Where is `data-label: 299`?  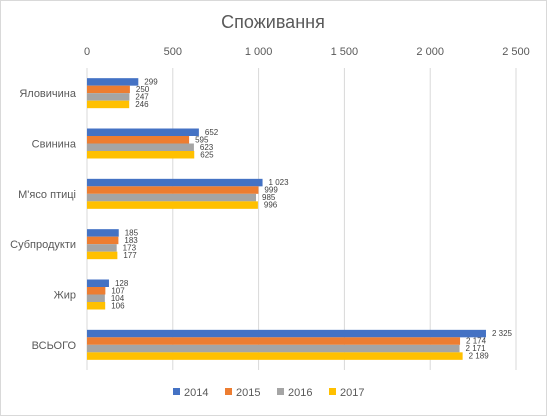
data-label: 299 is located at coordinates (151, 81).